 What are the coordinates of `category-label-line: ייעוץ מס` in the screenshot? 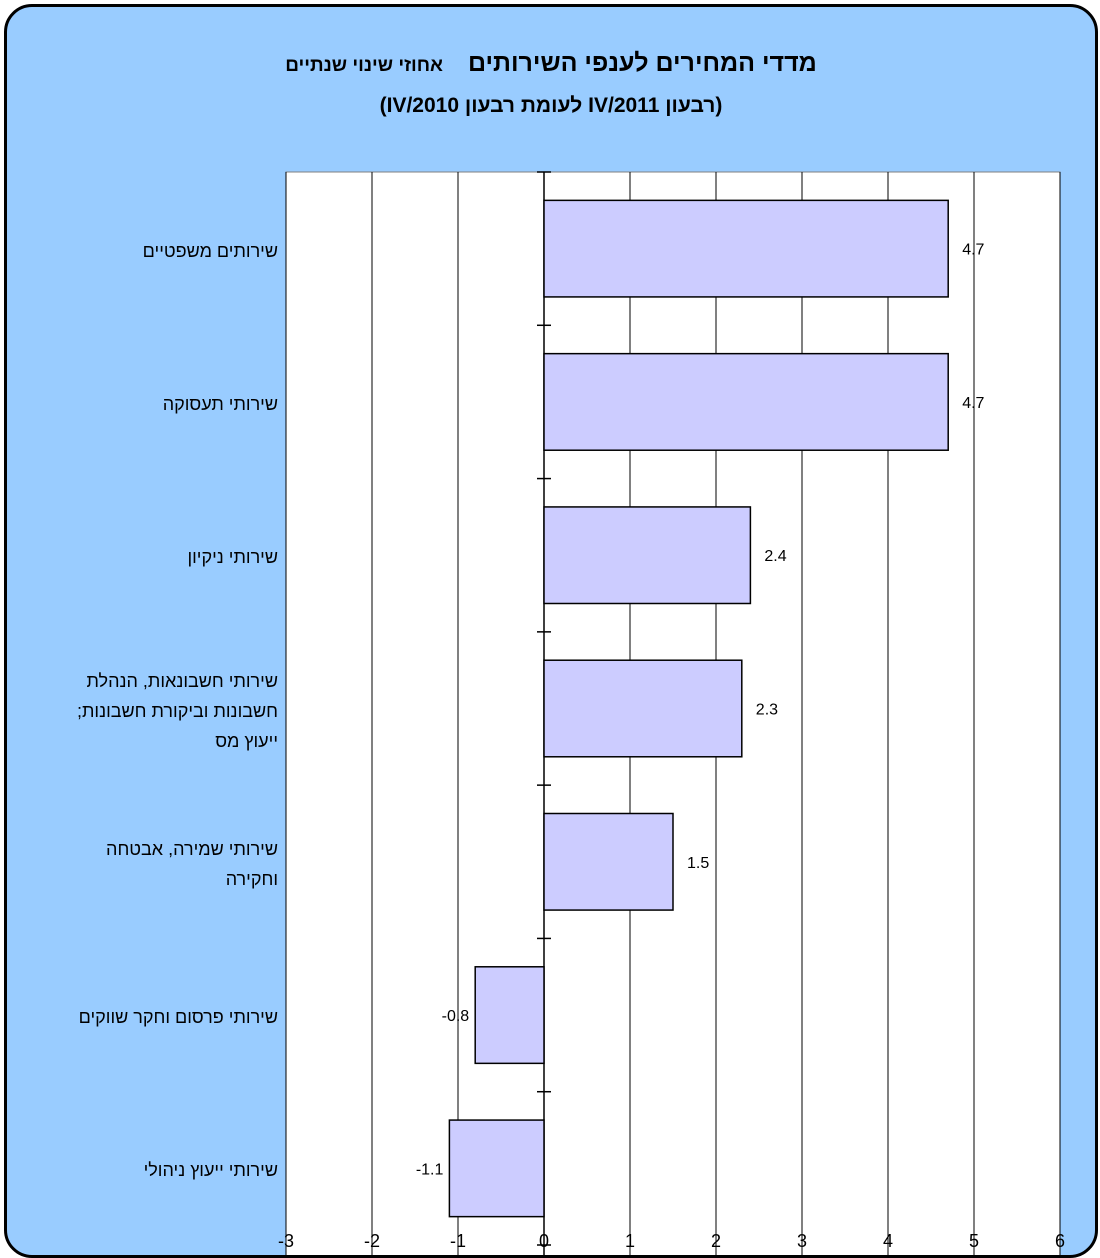 It's located at (246, 740).